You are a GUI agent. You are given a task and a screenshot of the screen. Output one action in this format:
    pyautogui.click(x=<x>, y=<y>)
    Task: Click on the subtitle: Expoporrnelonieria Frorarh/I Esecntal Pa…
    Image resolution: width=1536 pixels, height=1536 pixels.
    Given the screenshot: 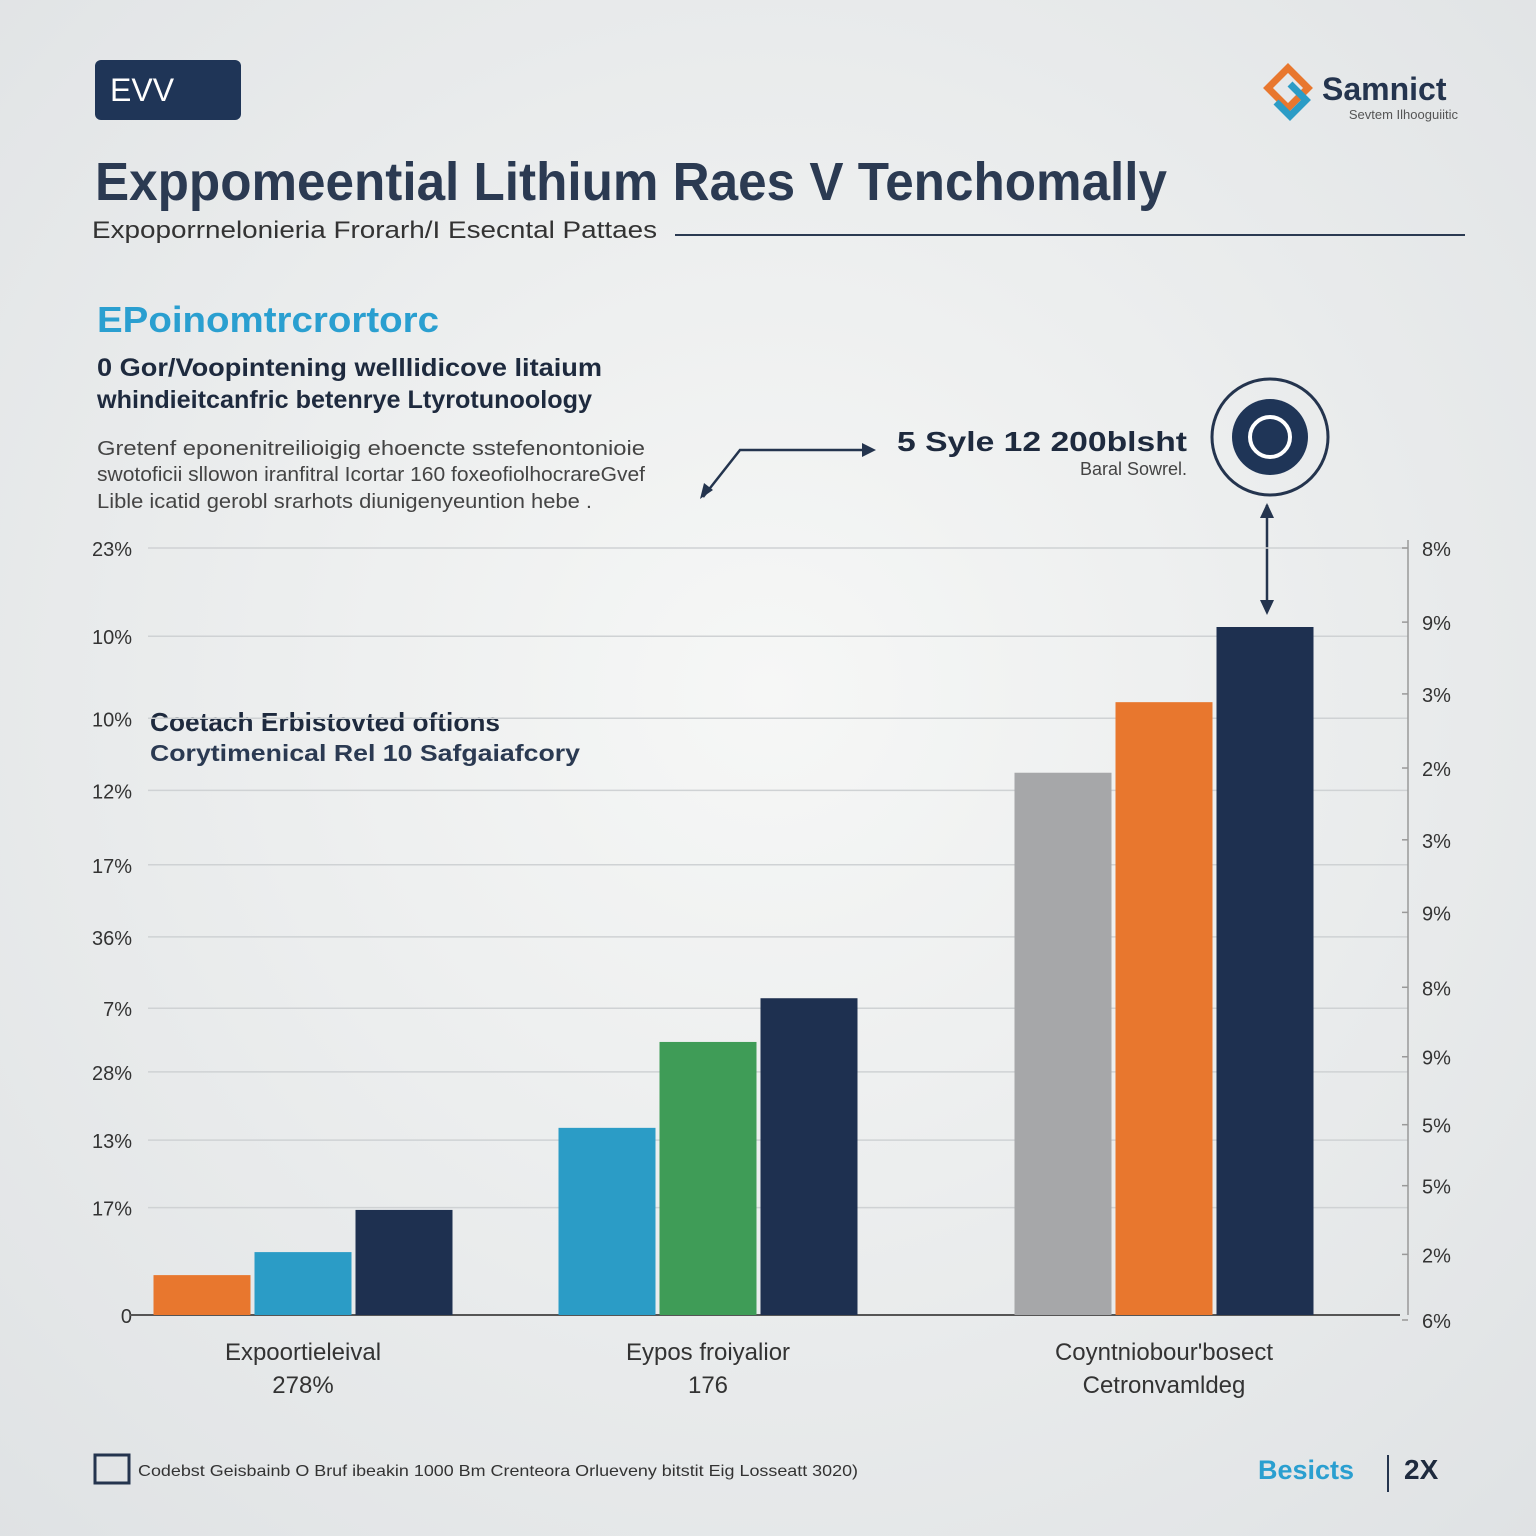 What is the action you would take?
    pyautogui.click(x=374, y=230)
    